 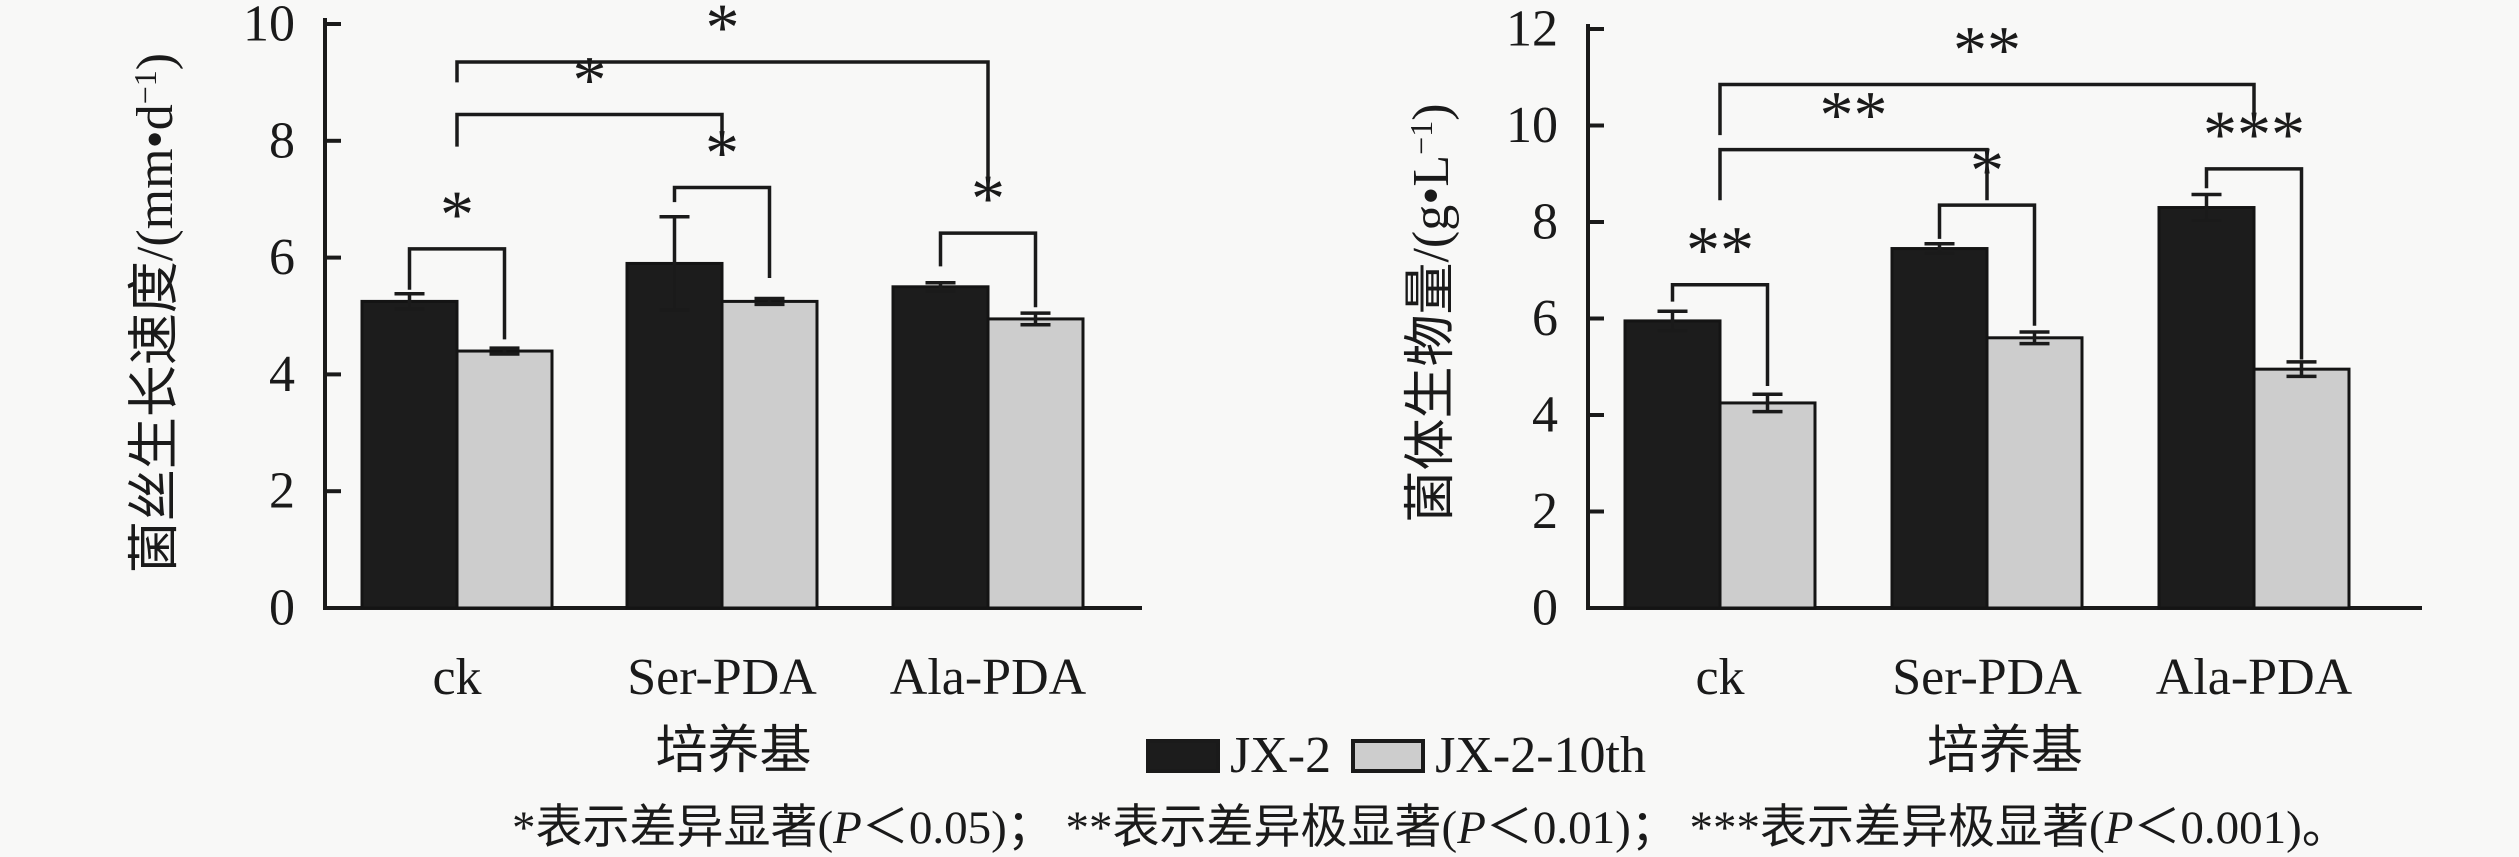 I want to click on legend-label-jx2: JX-2, so click(x=1281, y=755).